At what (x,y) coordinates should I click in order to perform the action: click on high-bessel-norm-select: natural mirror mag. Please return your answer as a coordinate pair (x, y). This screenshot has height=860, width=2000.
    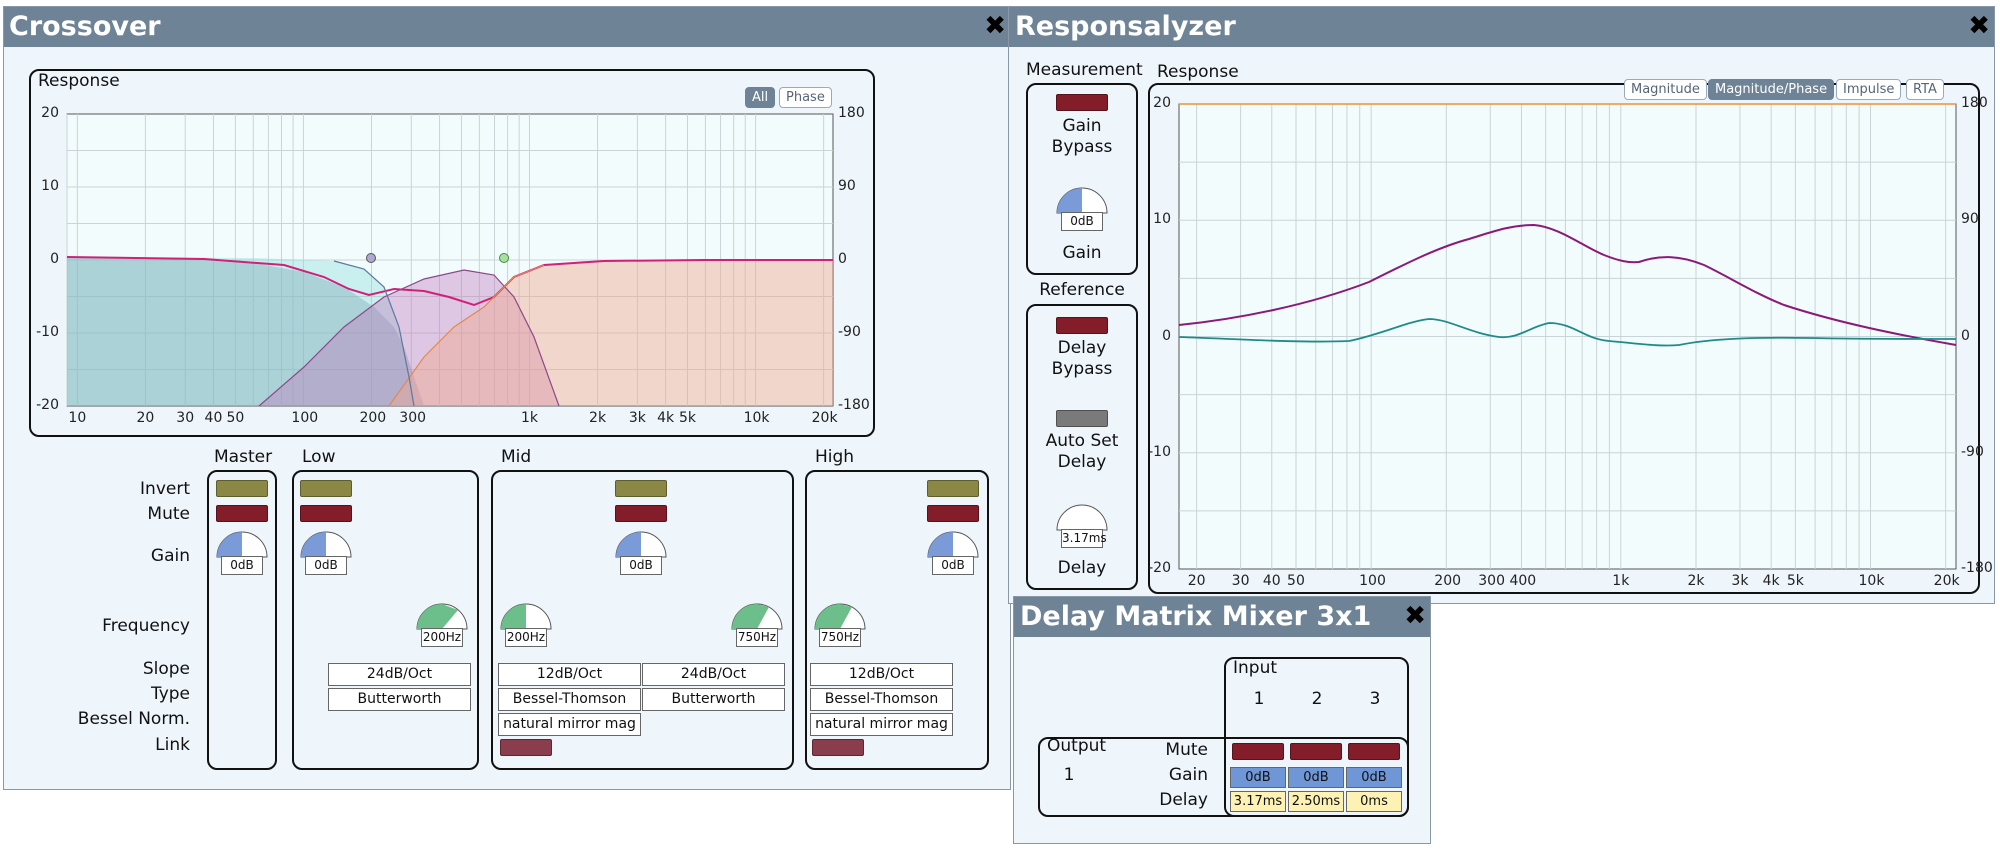
    Looking at the image, I should click on (881, 724).